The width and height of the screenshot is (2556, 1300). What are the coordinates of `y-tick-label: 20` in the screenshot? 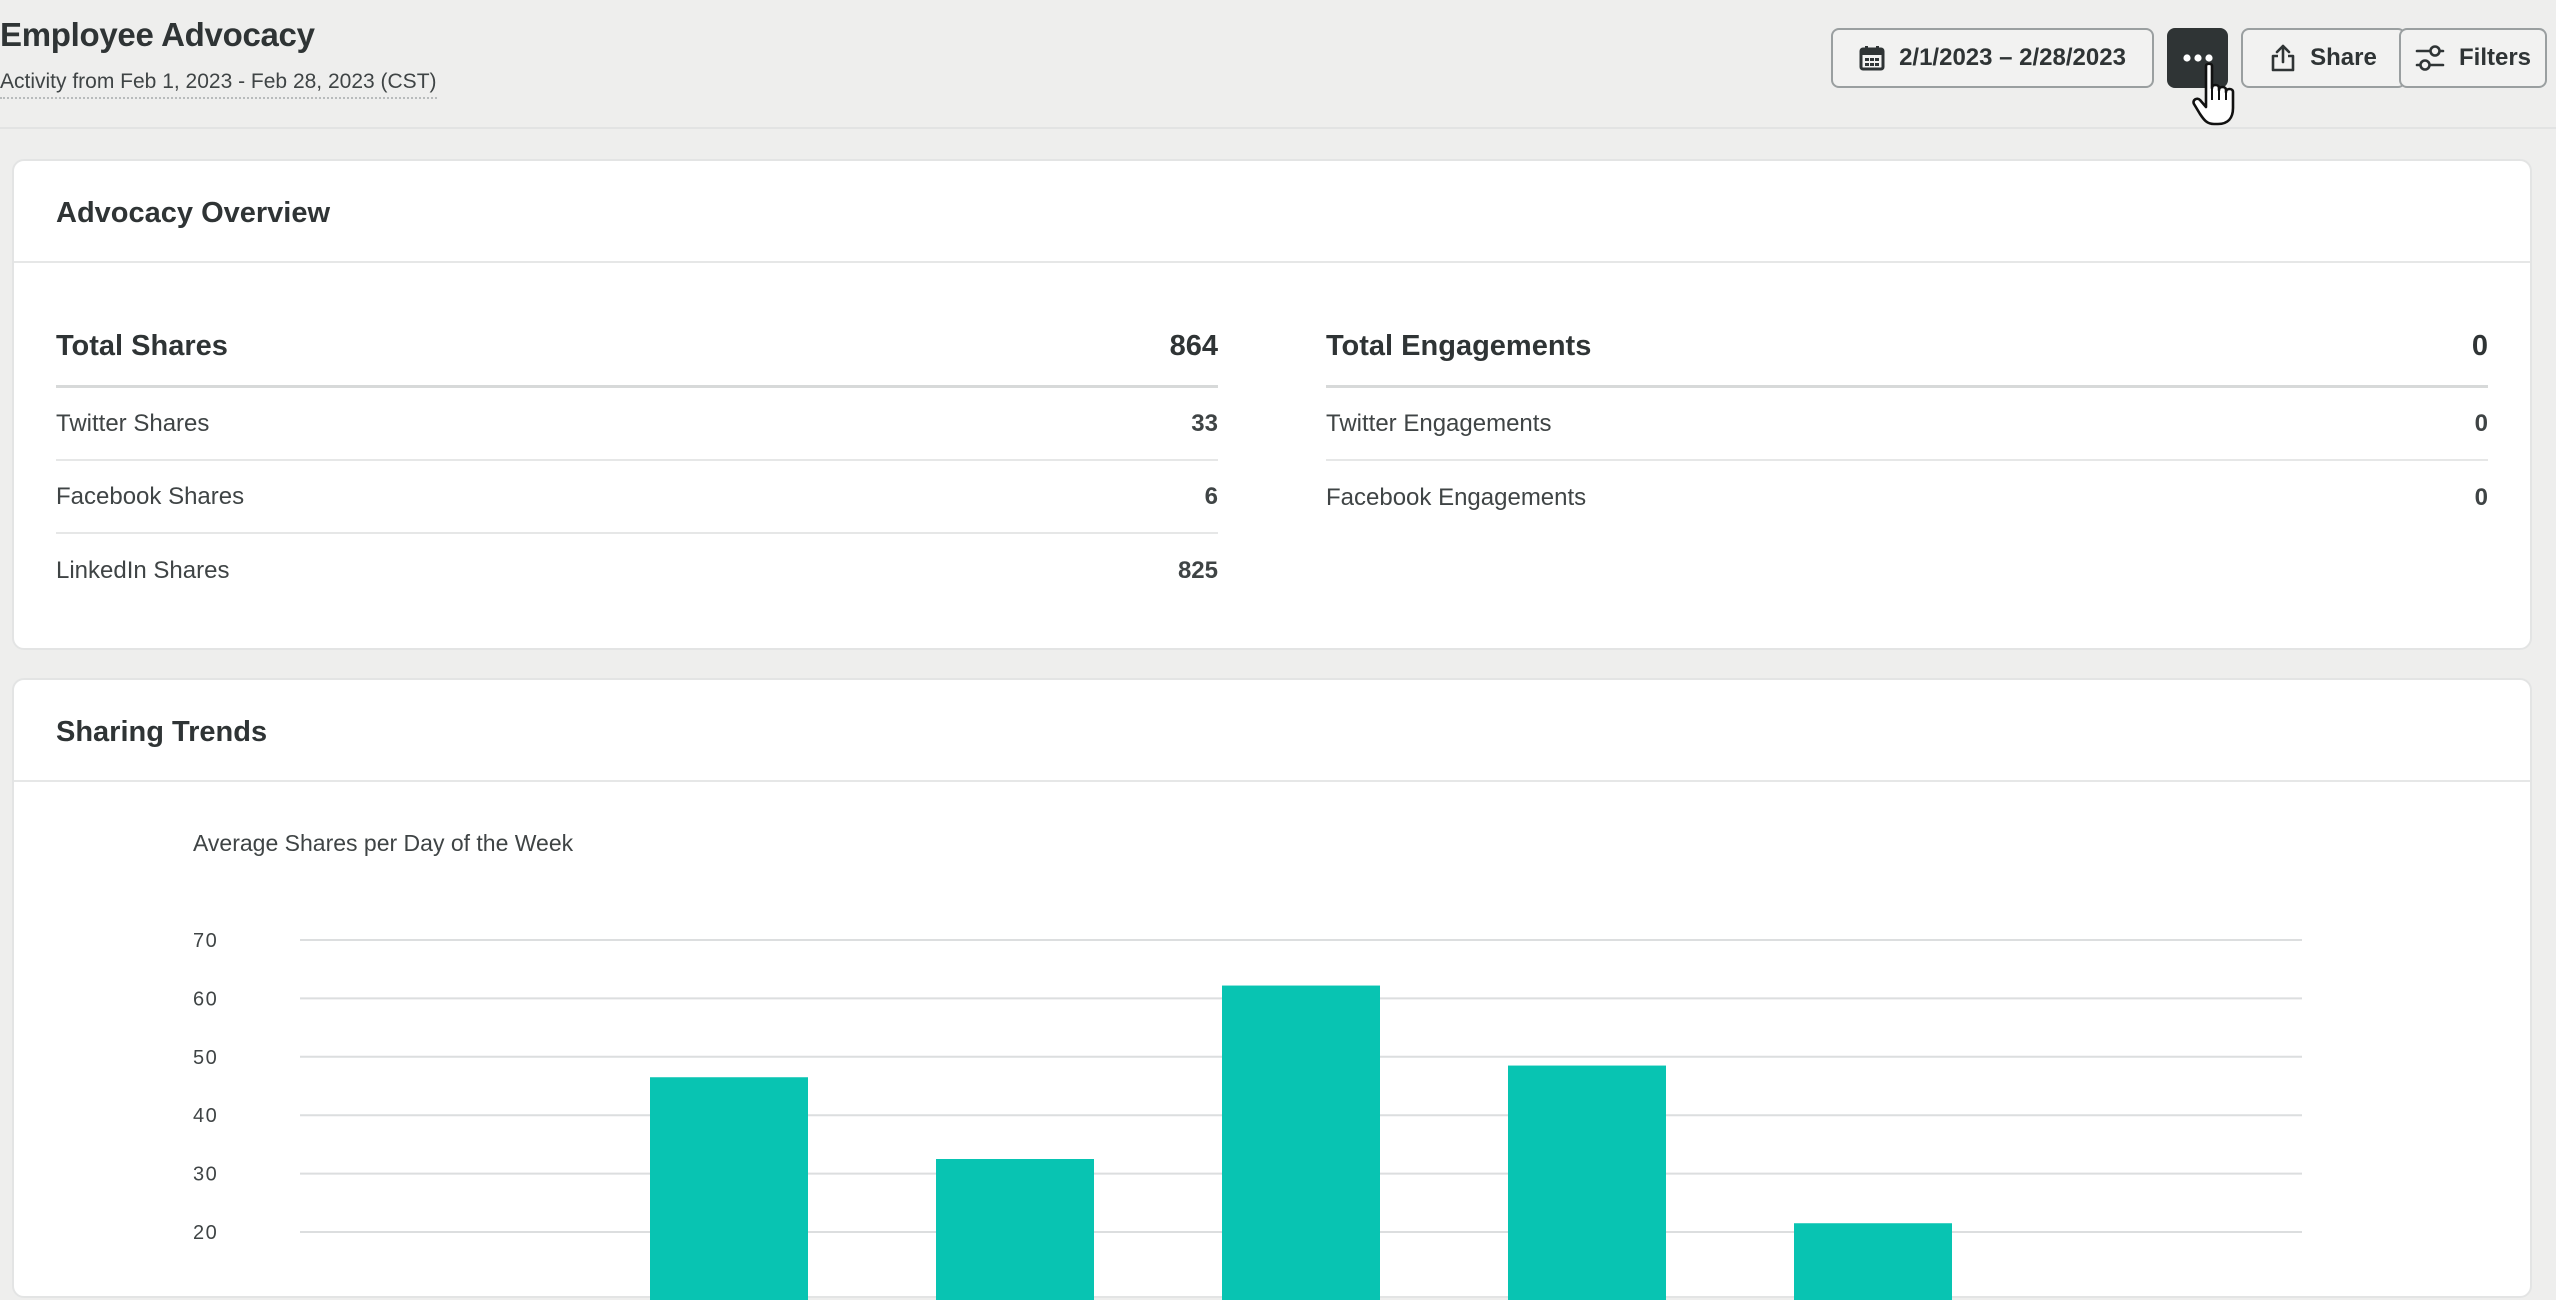 It's located at (205, 1233).